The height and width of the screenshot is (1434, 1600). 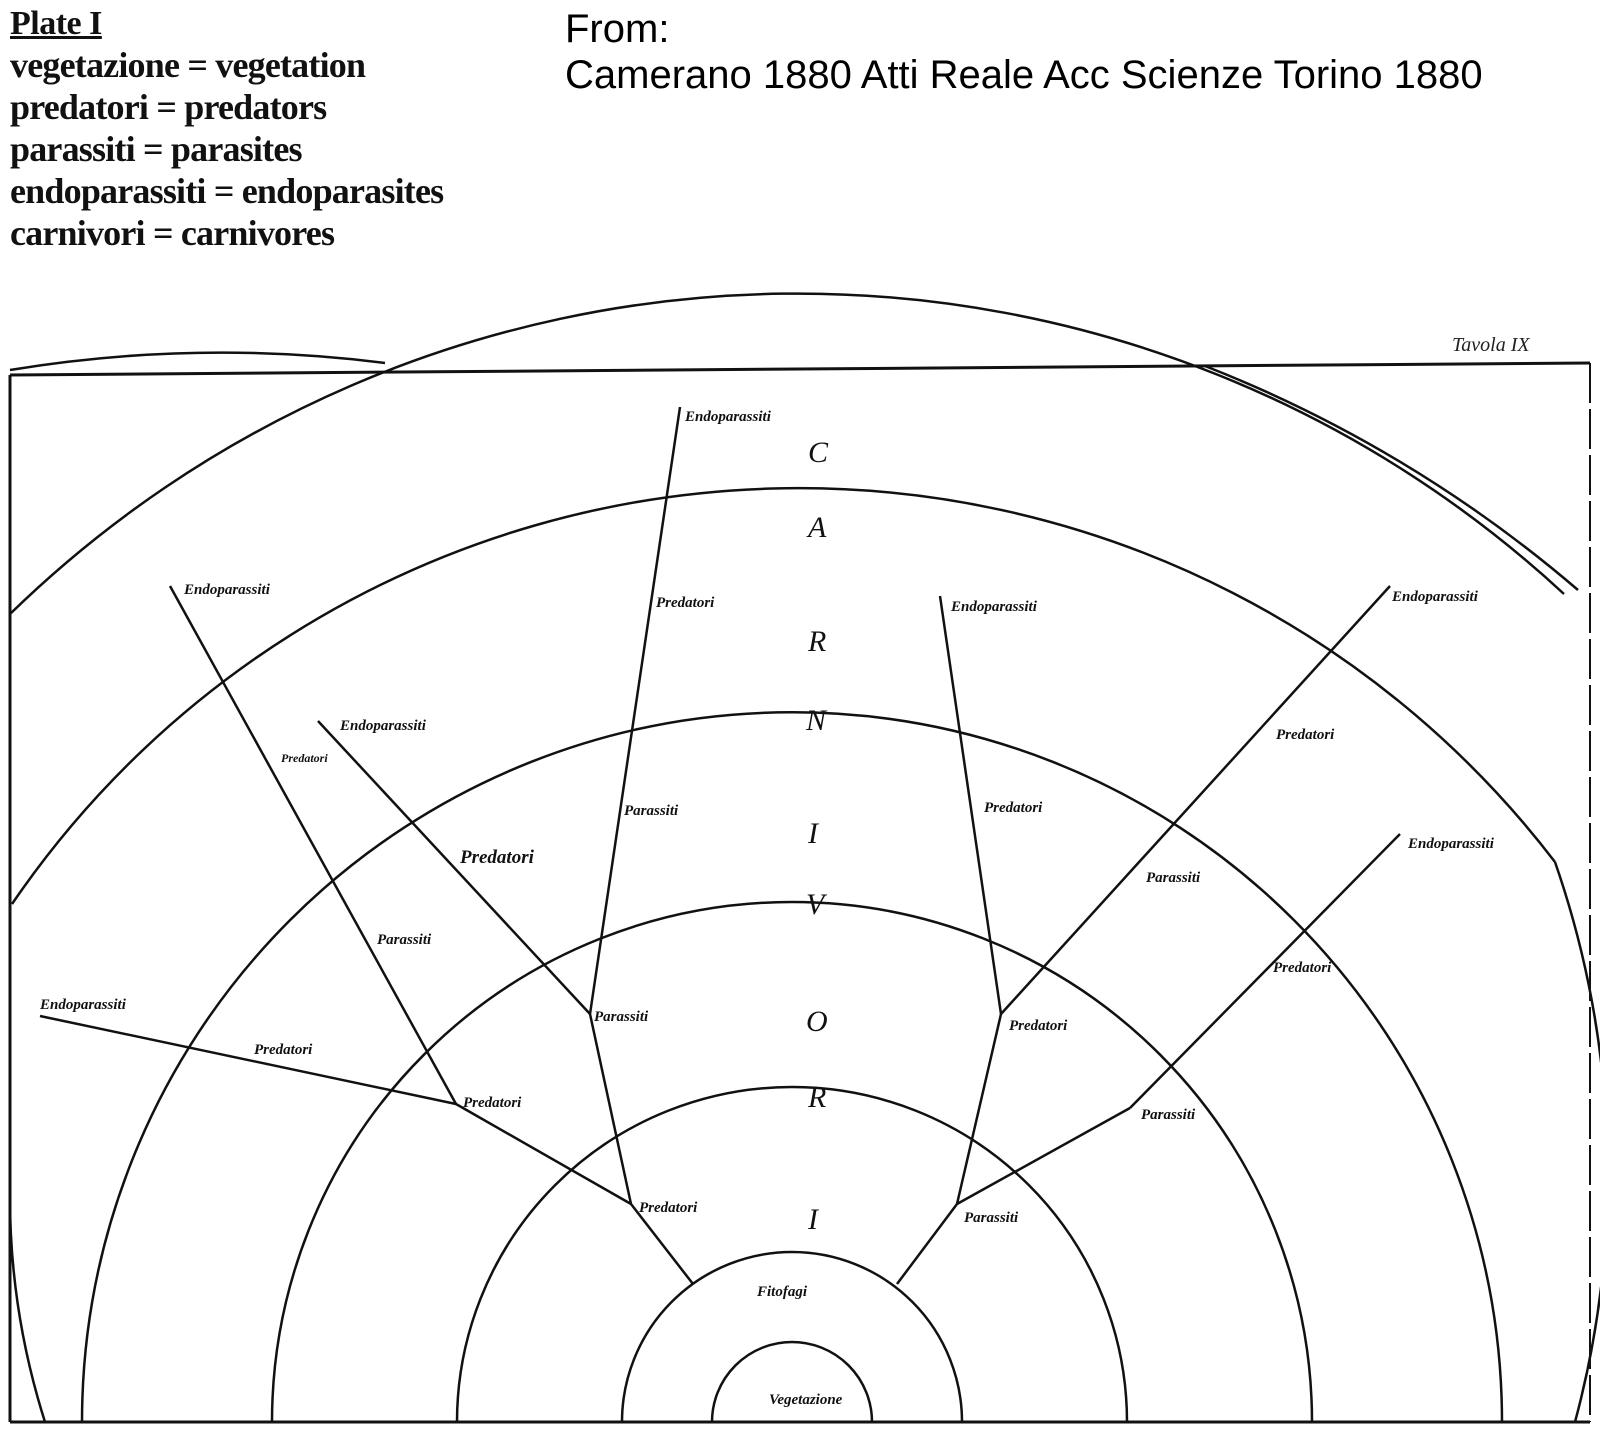 I want to click on ring-8-right, so click(x=1391, y=477).